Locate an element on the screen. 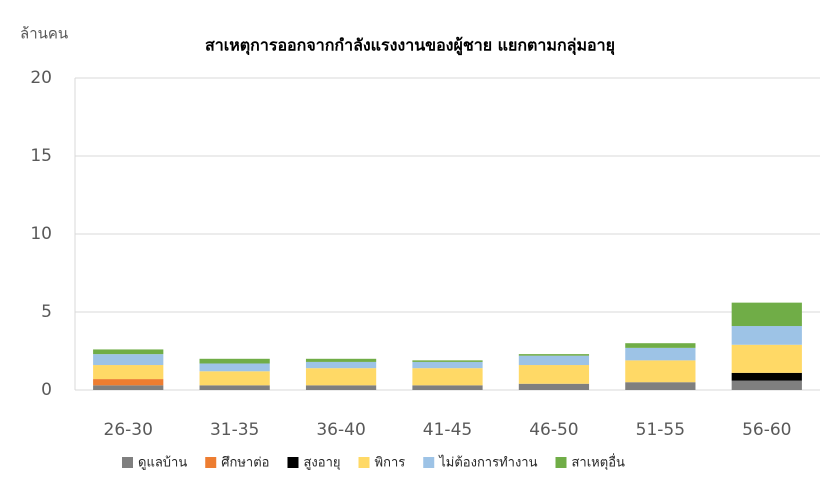 The height and width of the screenshot is (496, 835). y-axis-title: ล้านคน is located at coordinates (44, 34).